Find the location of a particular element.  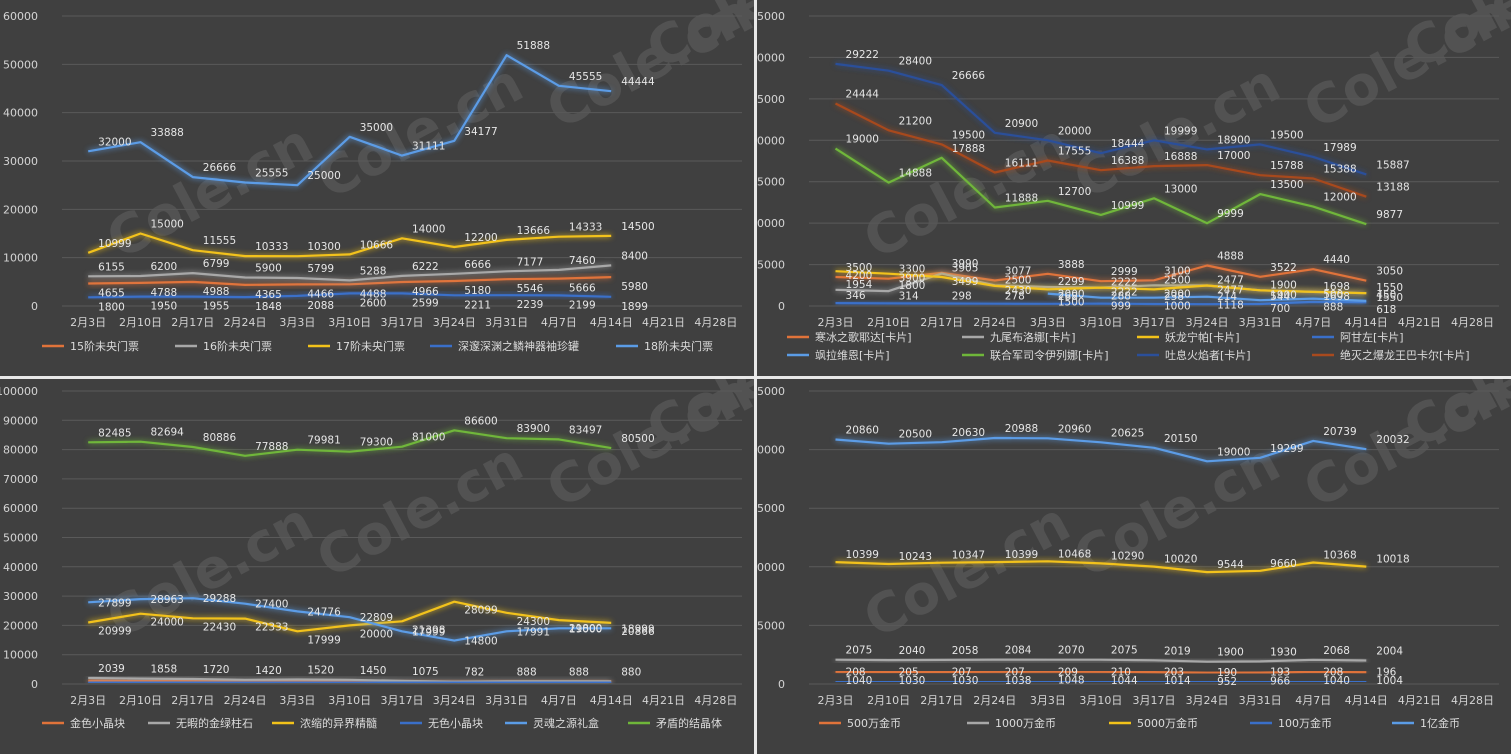

legend-item: 17阶未央门票 is located at coordinates (356, 346).